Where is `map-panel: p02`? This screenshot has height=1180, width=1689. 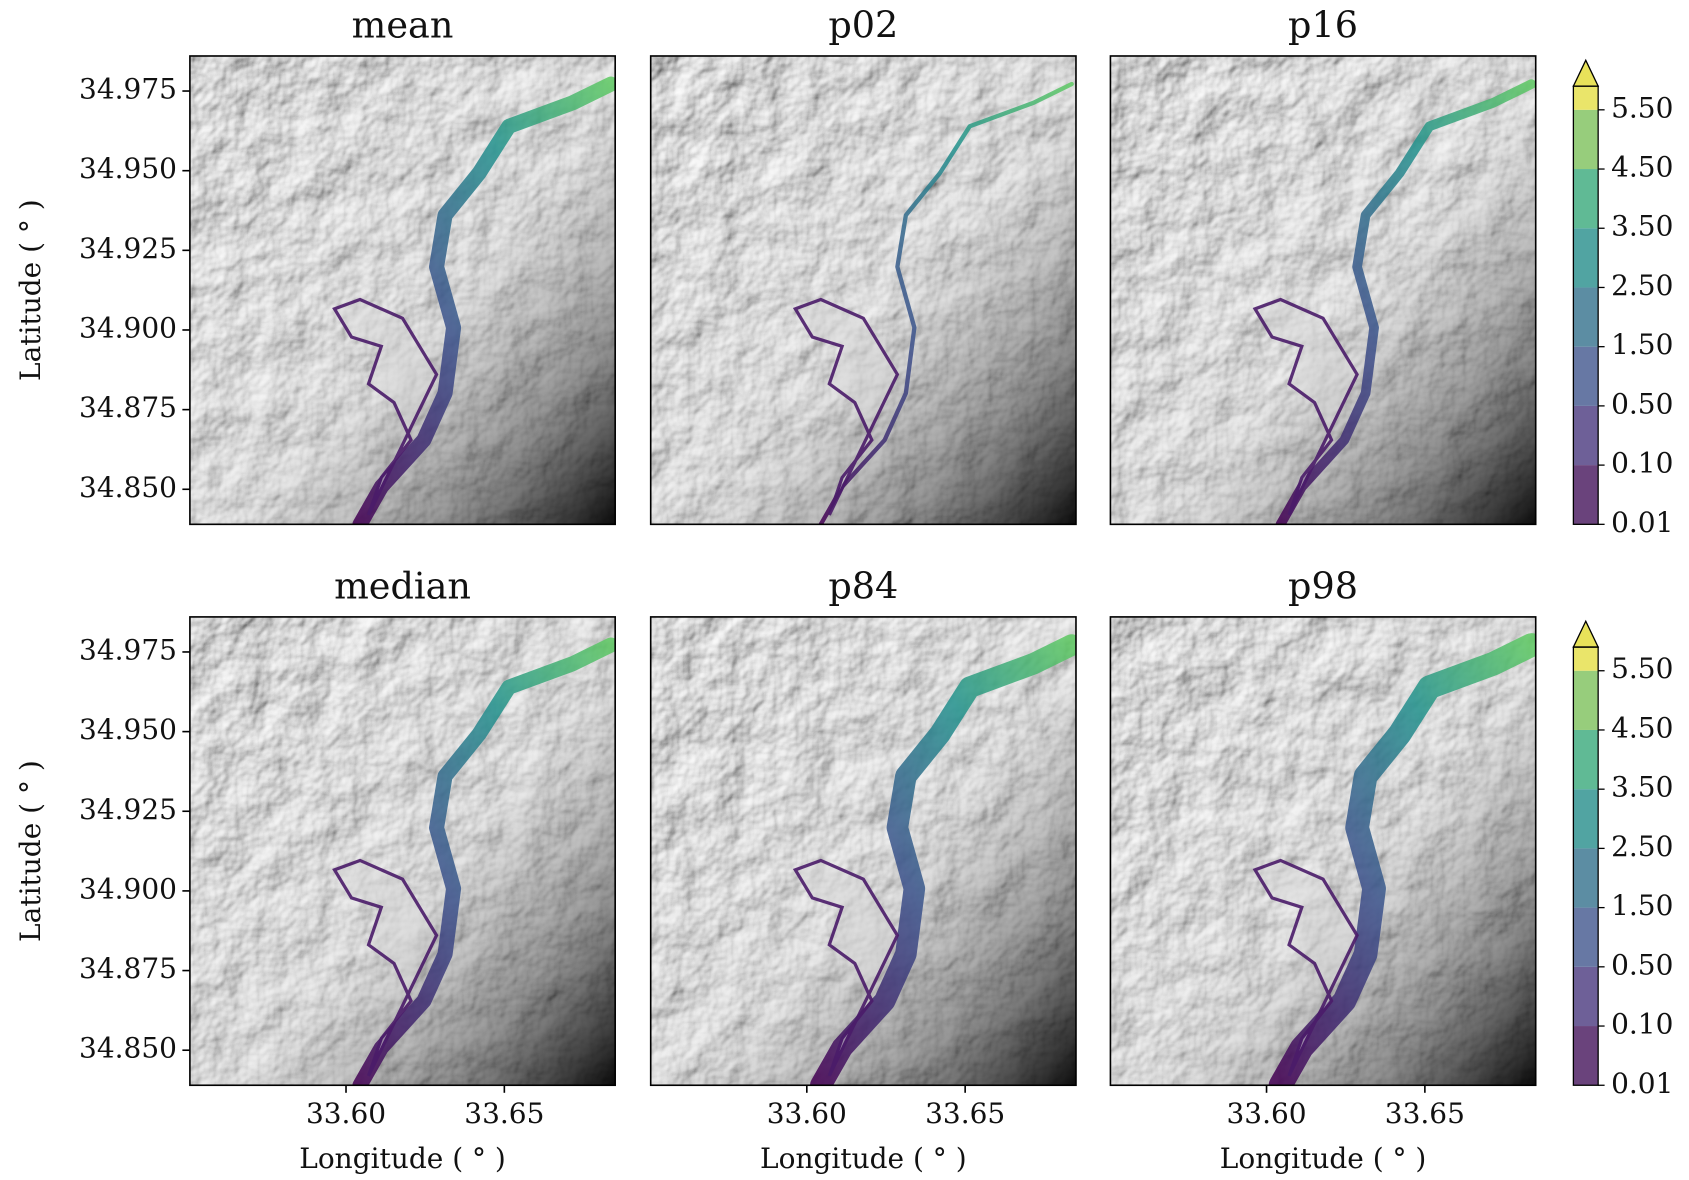 map-panel: p02 is located at coordinates (863, 264).